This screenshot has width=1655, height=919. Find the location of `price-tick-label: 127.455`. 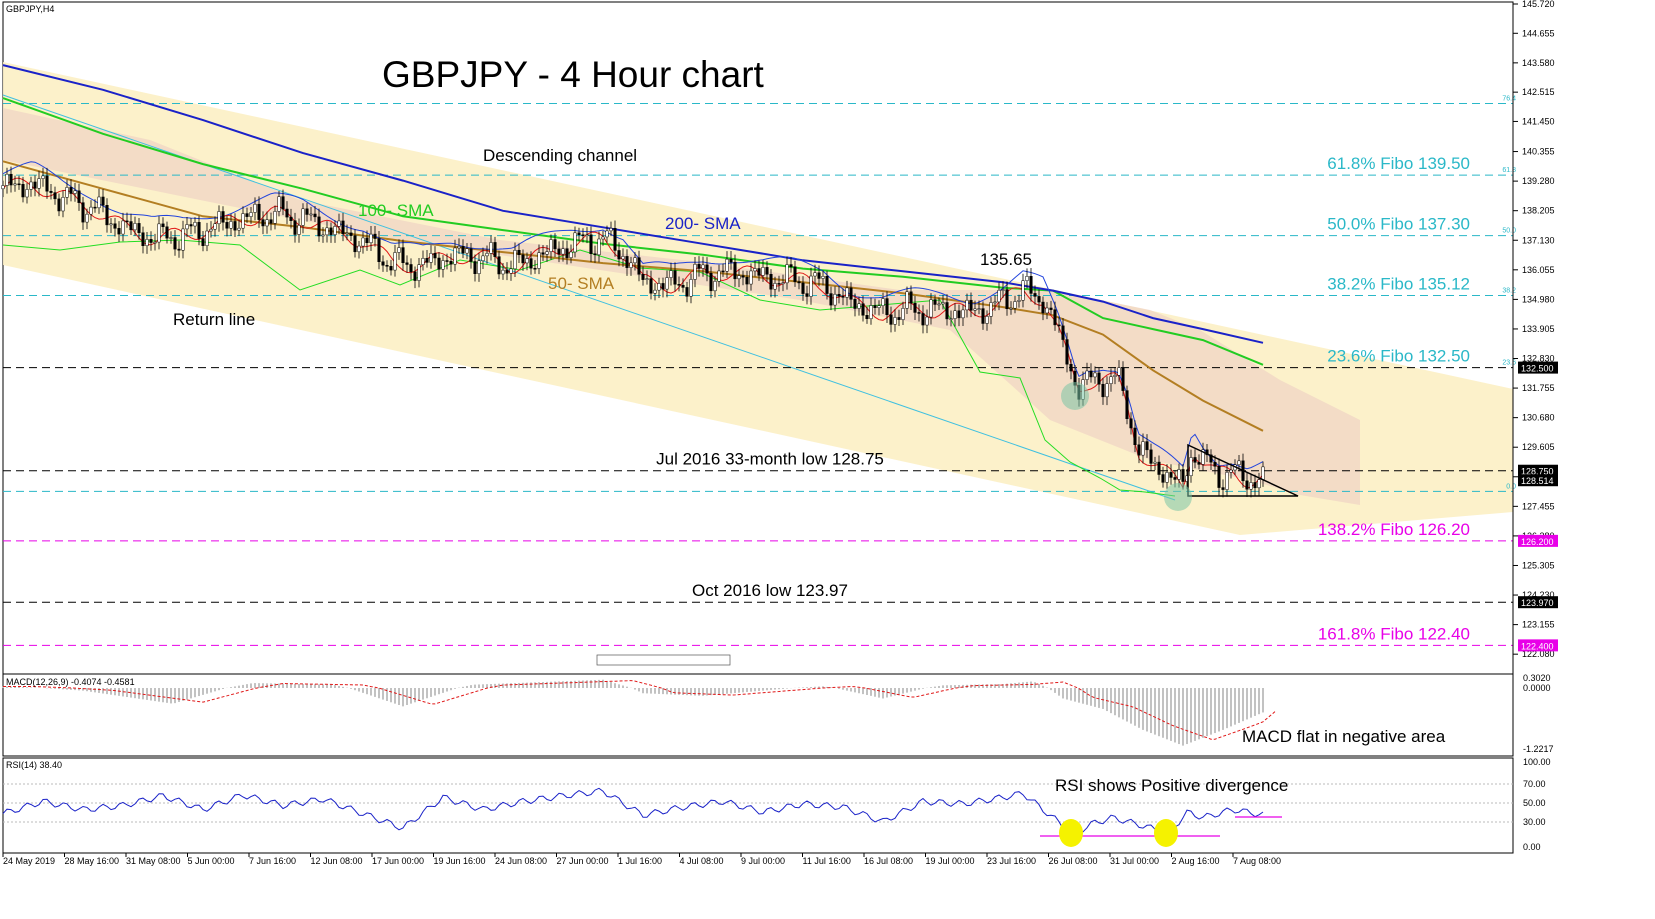

price-tick-label: 127.455 is located at coordinates (1538, 506).